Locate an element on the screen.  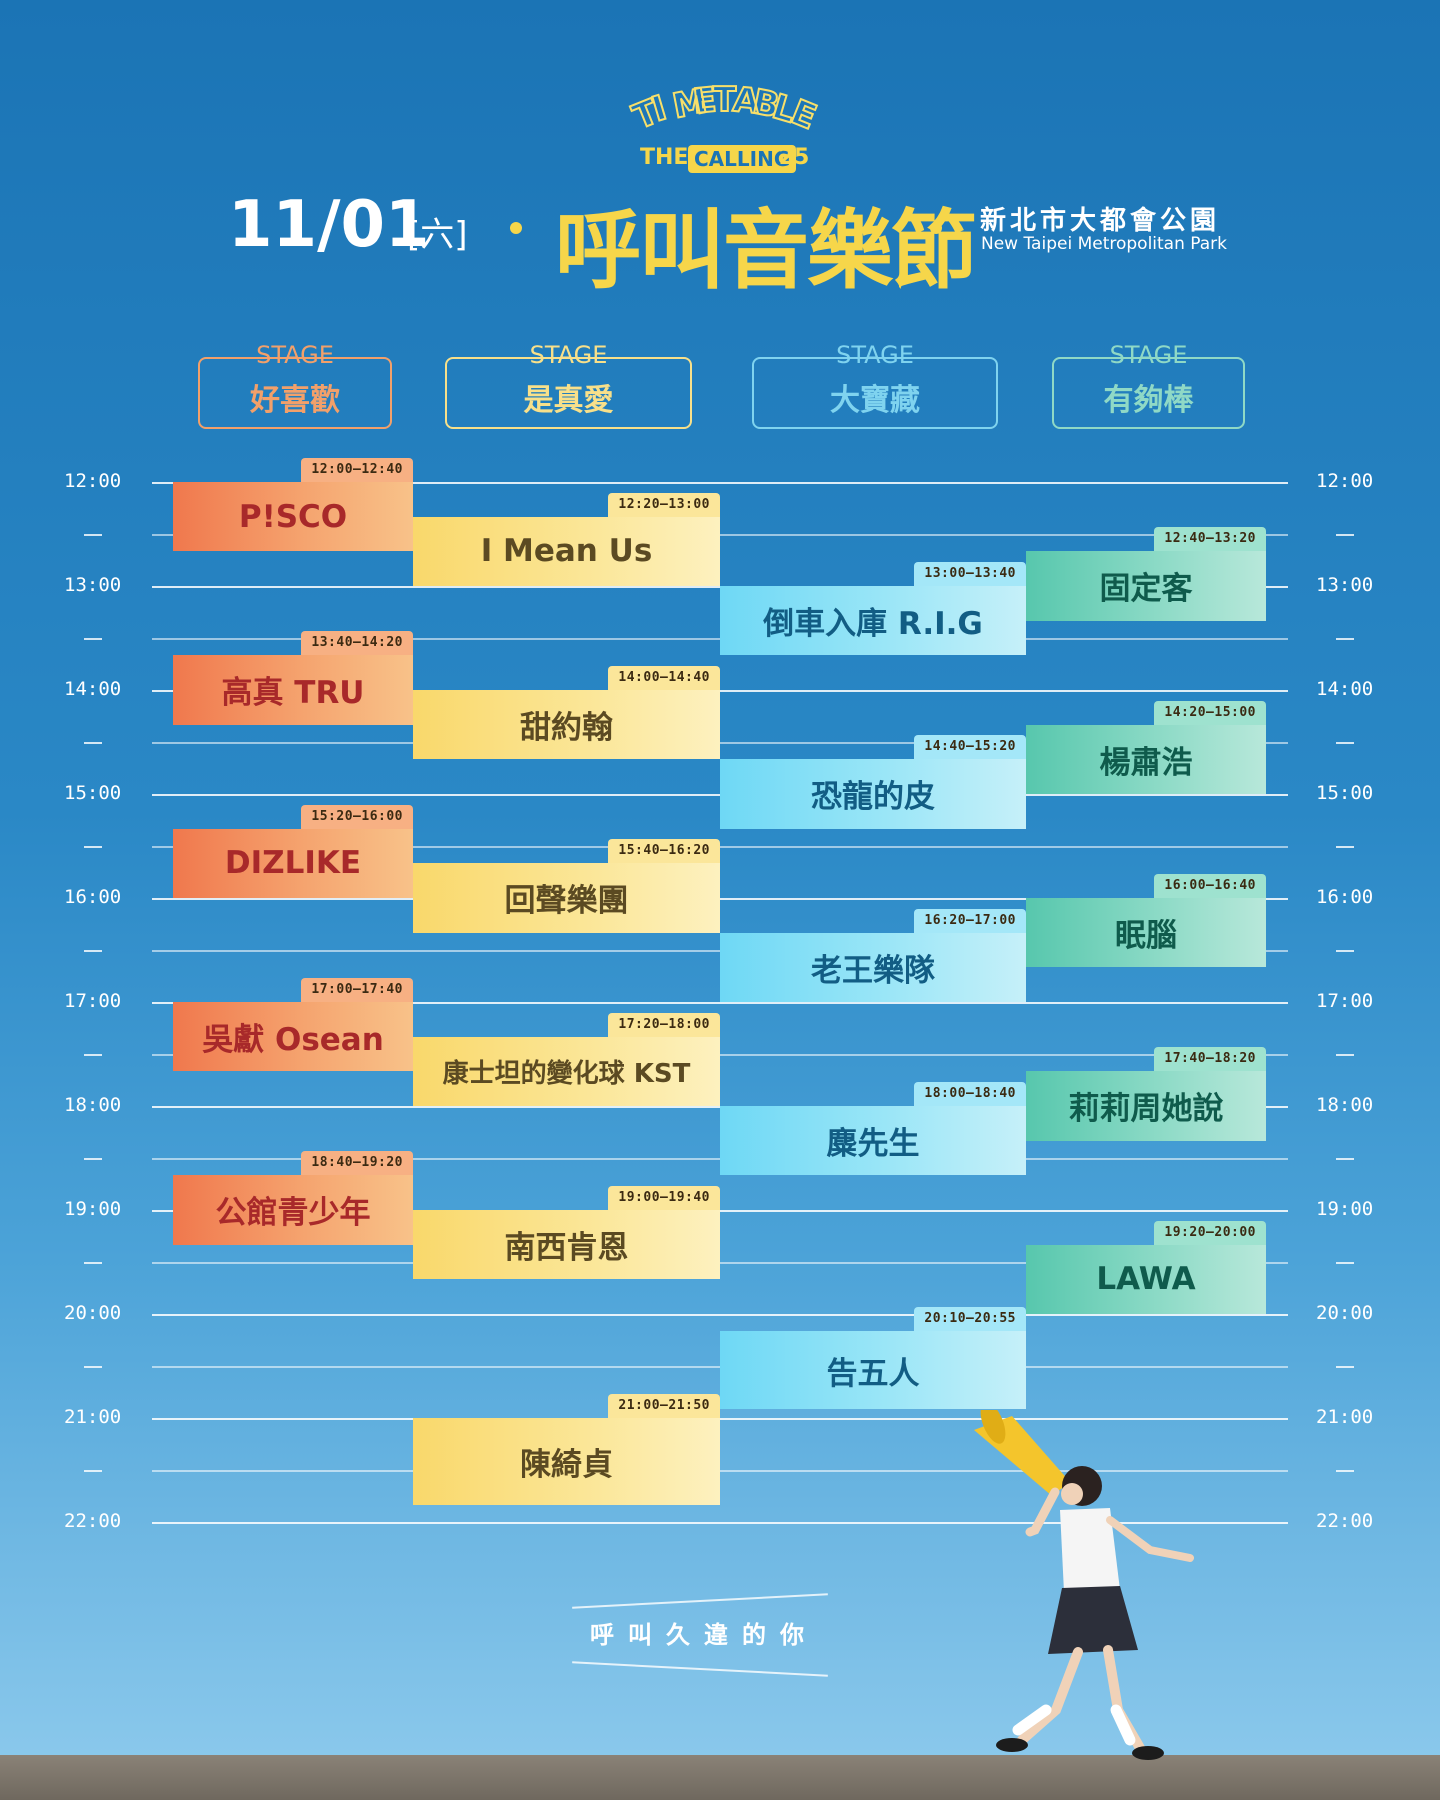
performance-time: 15:40–16:20 is located at coordinates (664, 851).